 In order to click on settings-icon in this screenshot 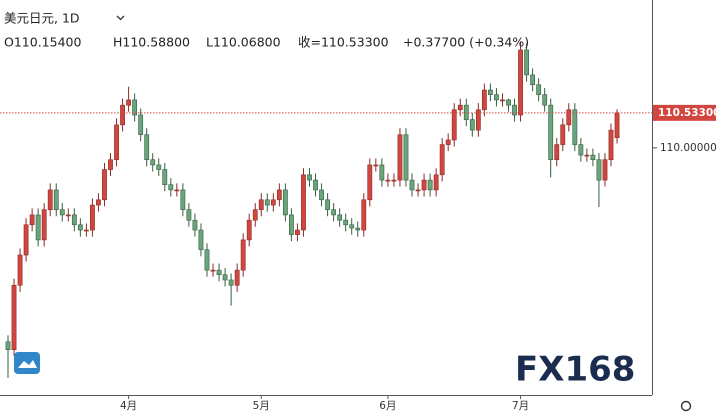, I will do `click(686, 406)`.